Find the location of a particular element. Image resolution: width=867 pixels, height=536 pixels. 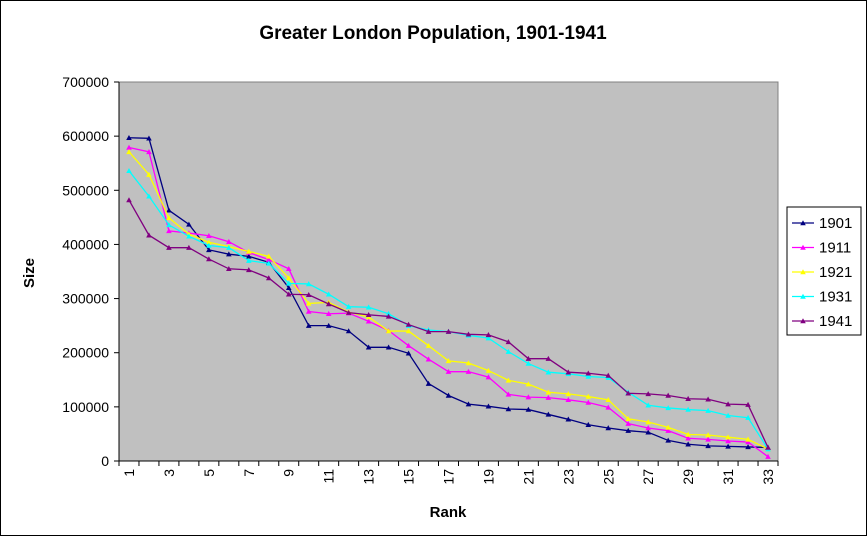

y-tick-label: 500000 is located at coordinates (85, 190).